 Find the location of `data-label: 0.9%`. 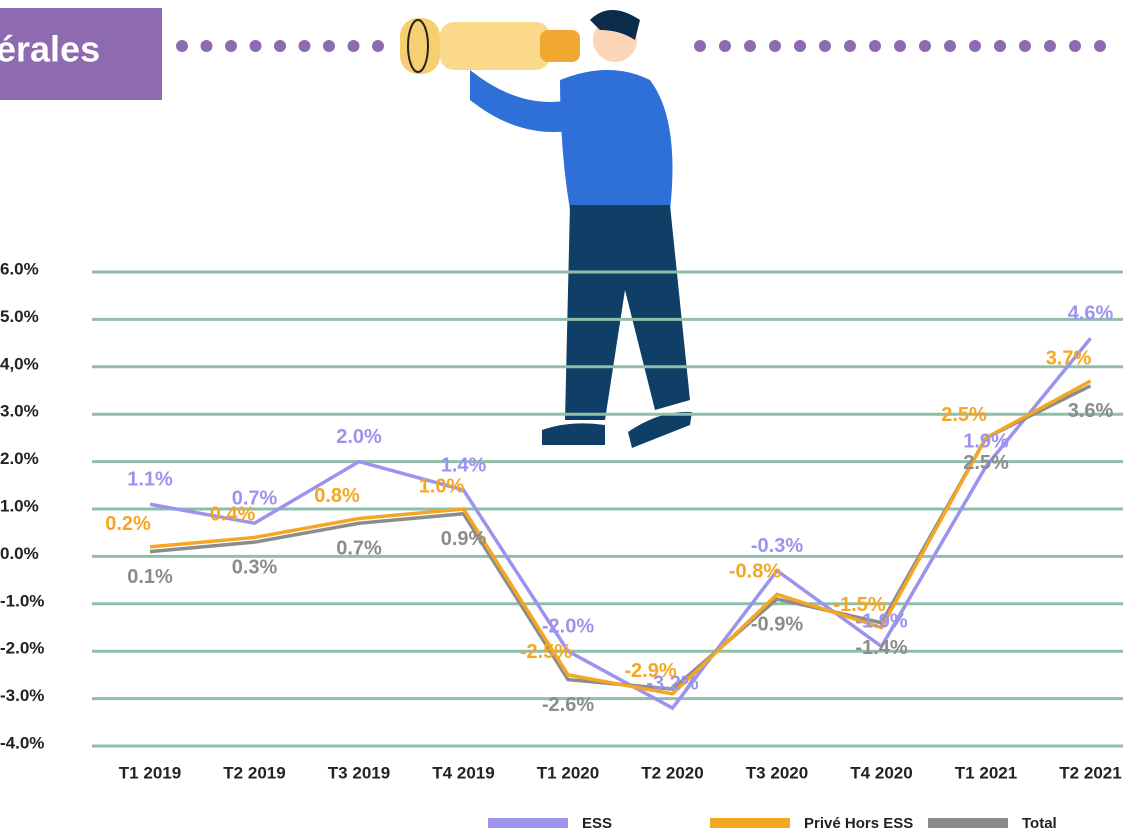

data-label: 0.9% is located at coordinates (464, 539).